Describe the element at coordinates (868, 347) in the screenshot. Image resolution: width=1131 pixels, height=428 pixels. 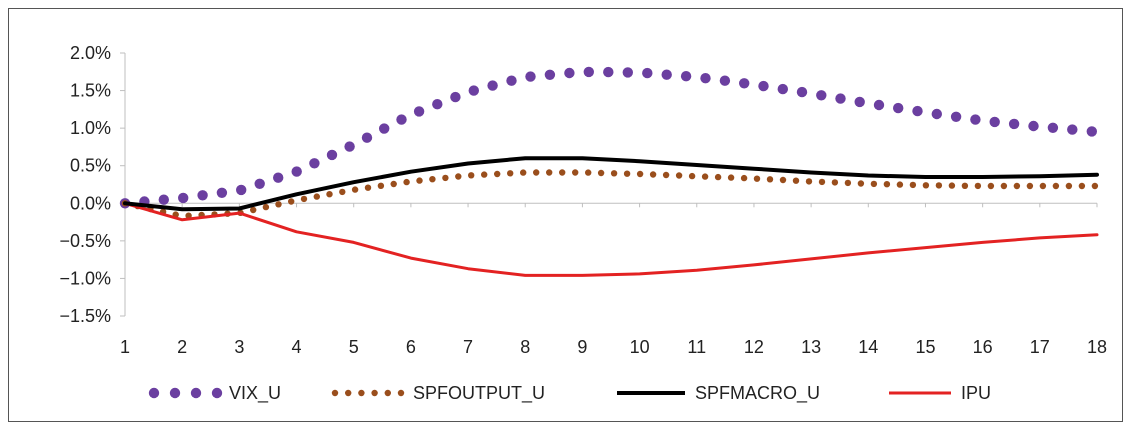
I see `x-tick-label: 14` at that location.